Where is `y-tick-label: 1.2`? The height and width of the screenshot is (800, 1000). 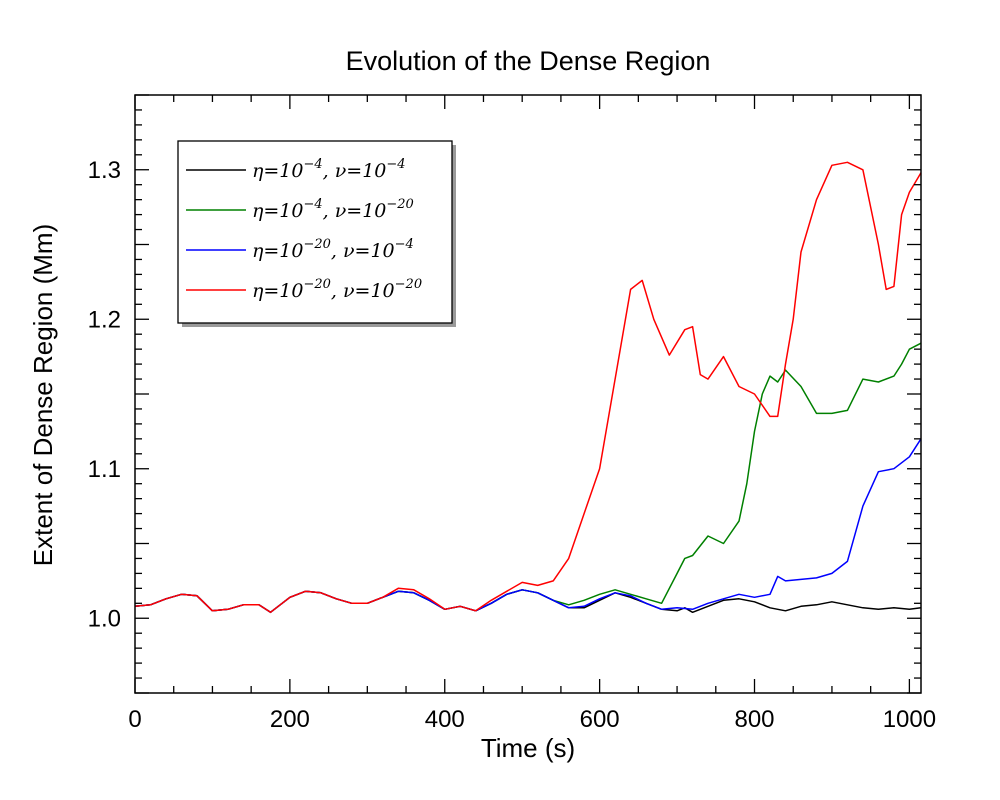
y-tick-label: 1.2 is located at coordinates (104, 319).